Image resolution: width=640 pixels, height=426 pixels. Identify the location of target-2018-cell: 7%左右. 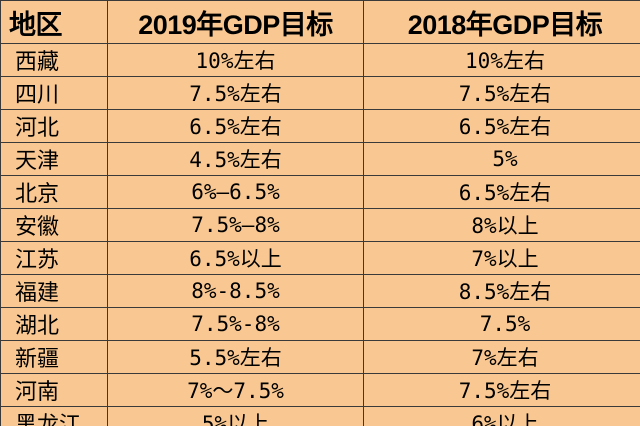
(501, 357).